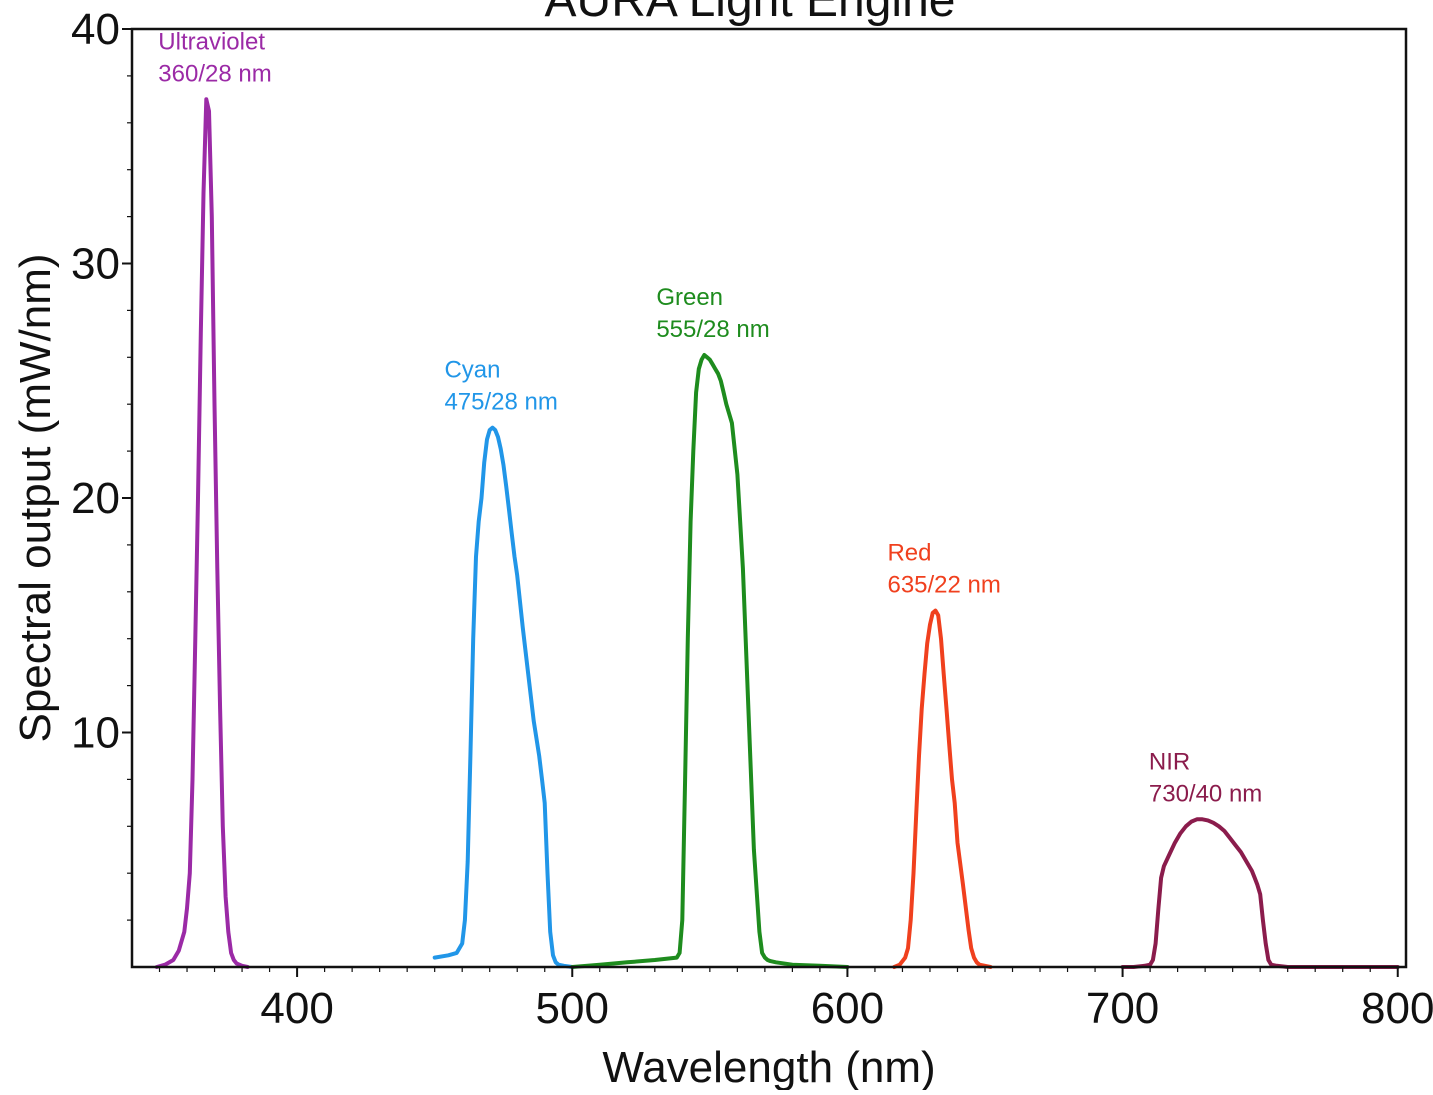 The image size is (1433, 1095). What do you see at coordinates (943, 585) in the screenshot?
I see `series-annotation-red: 635/22 nm` at bounding box center [943, 585].